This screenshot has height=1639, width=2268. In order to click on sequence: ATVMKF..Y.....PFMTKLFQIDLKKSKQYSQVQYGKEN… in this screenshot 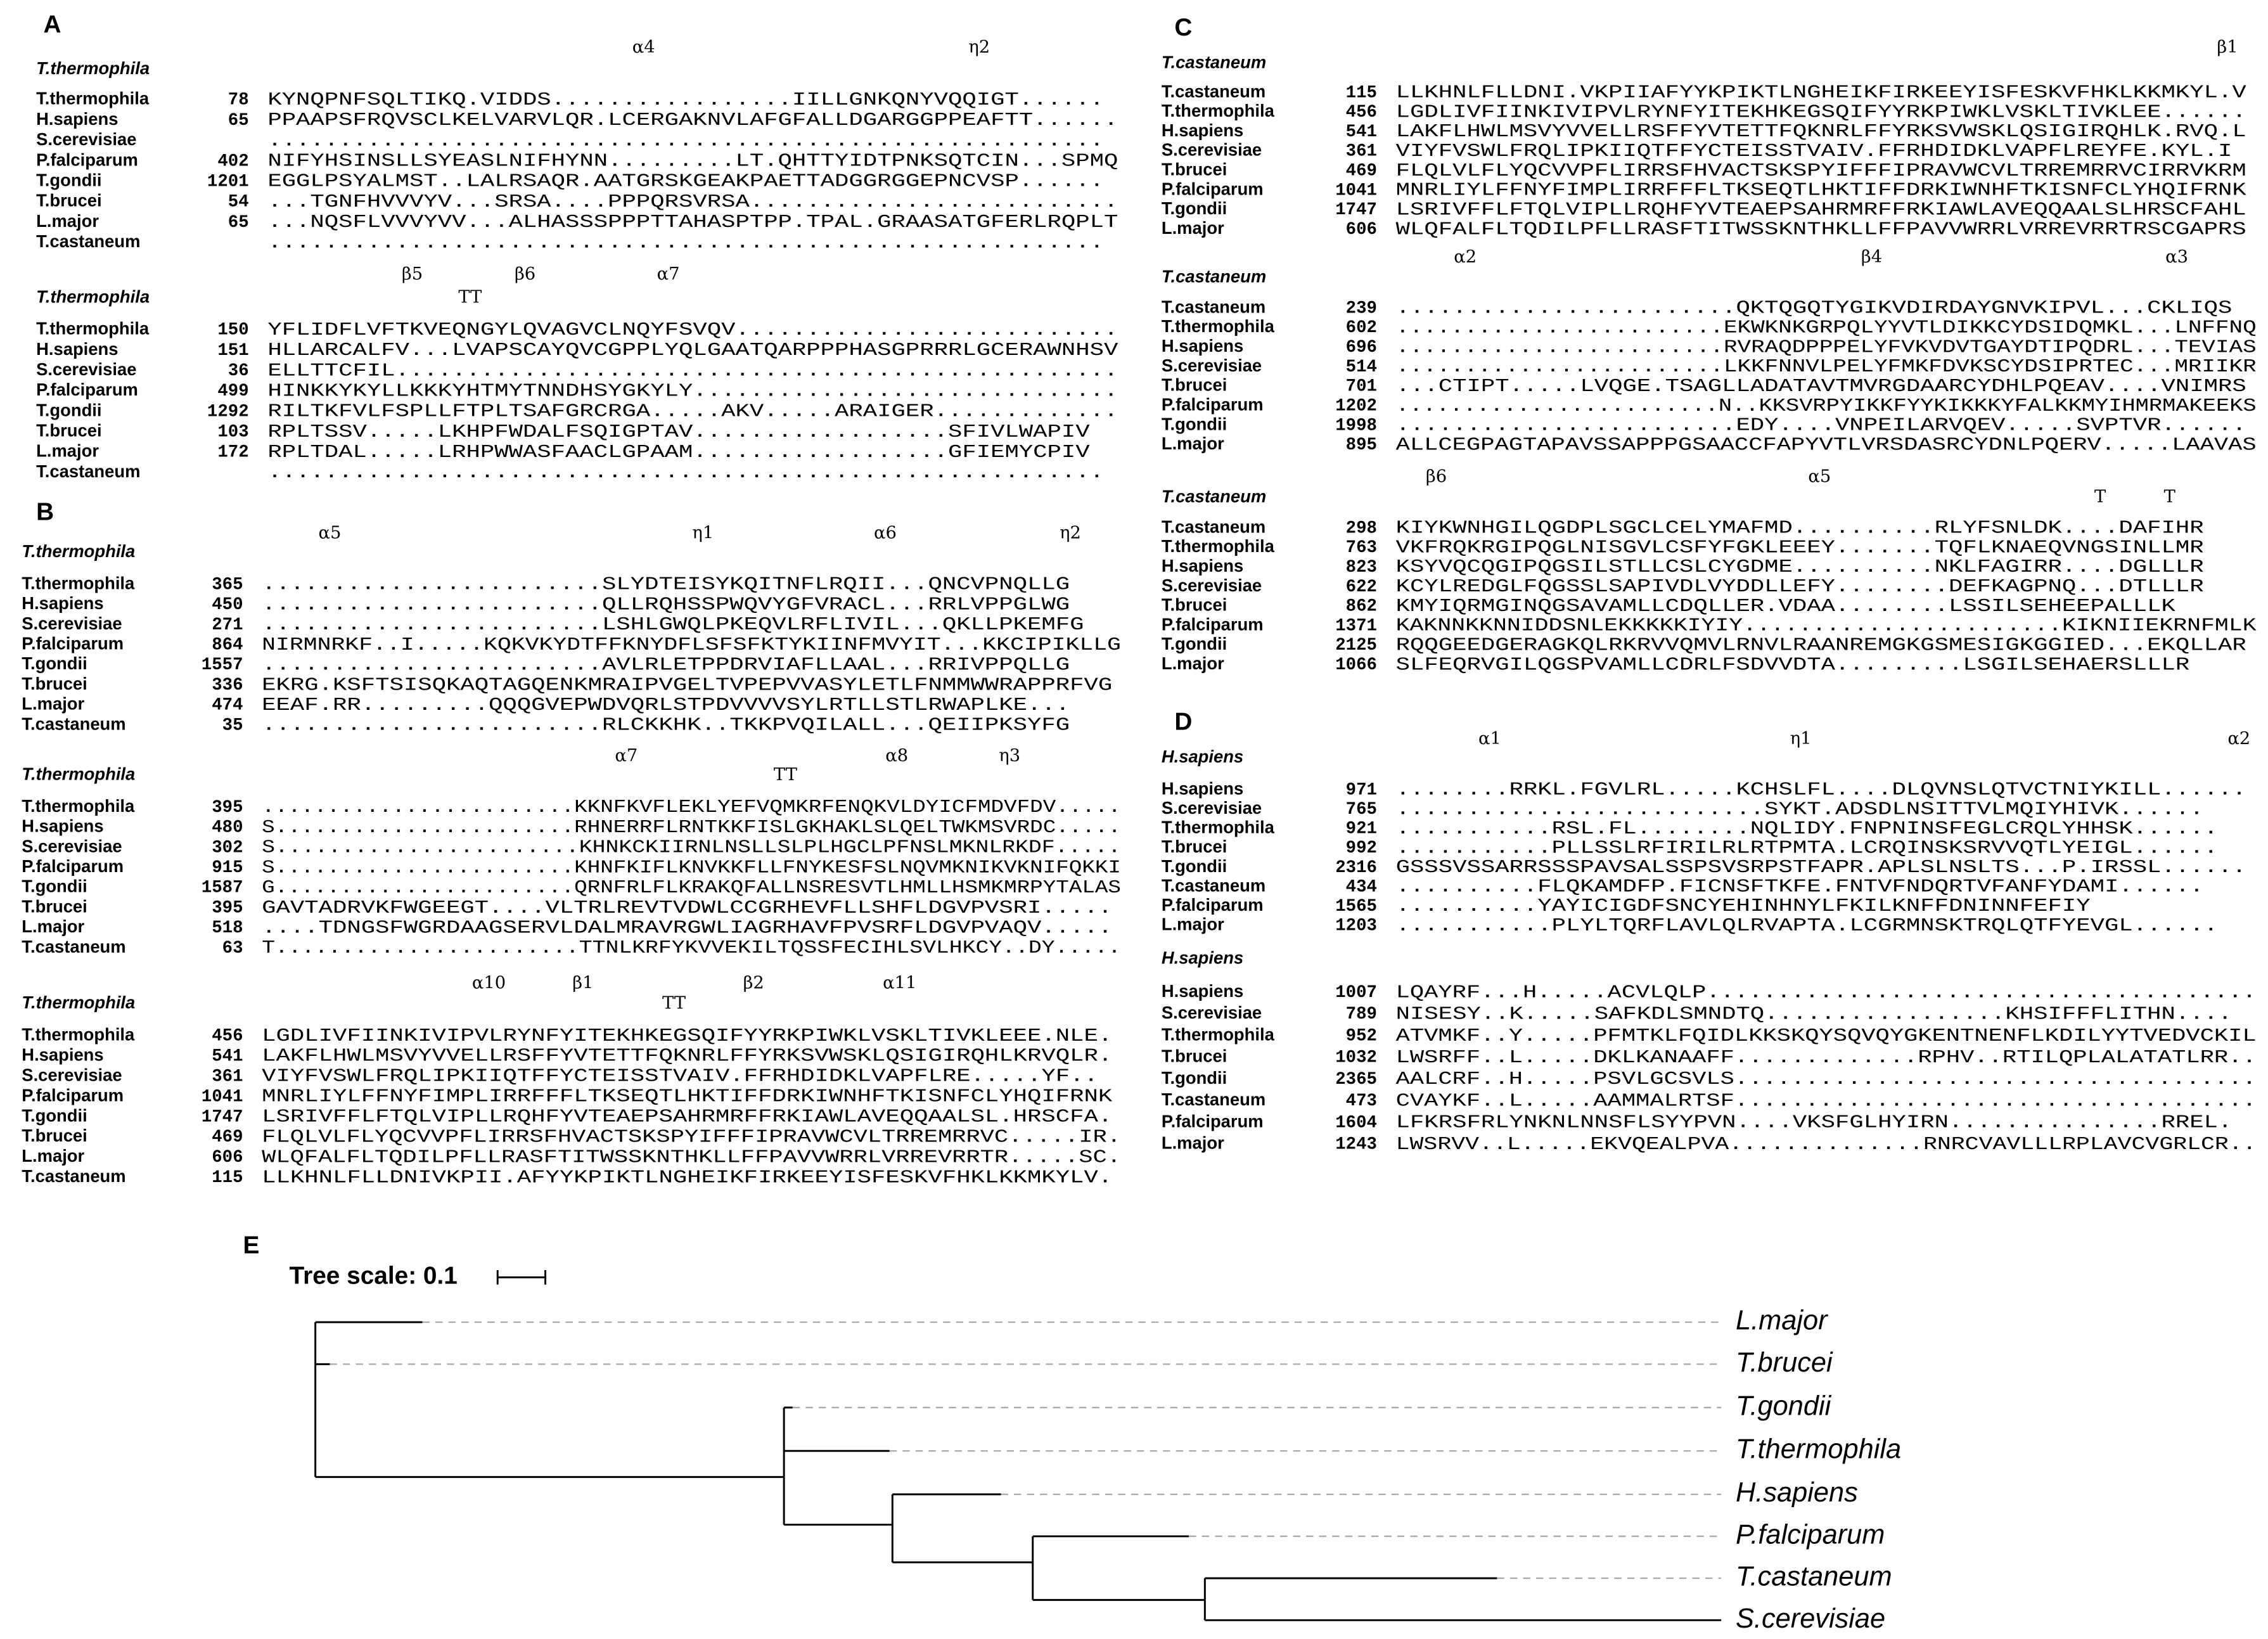, I will do `click(1827, 1035)`.